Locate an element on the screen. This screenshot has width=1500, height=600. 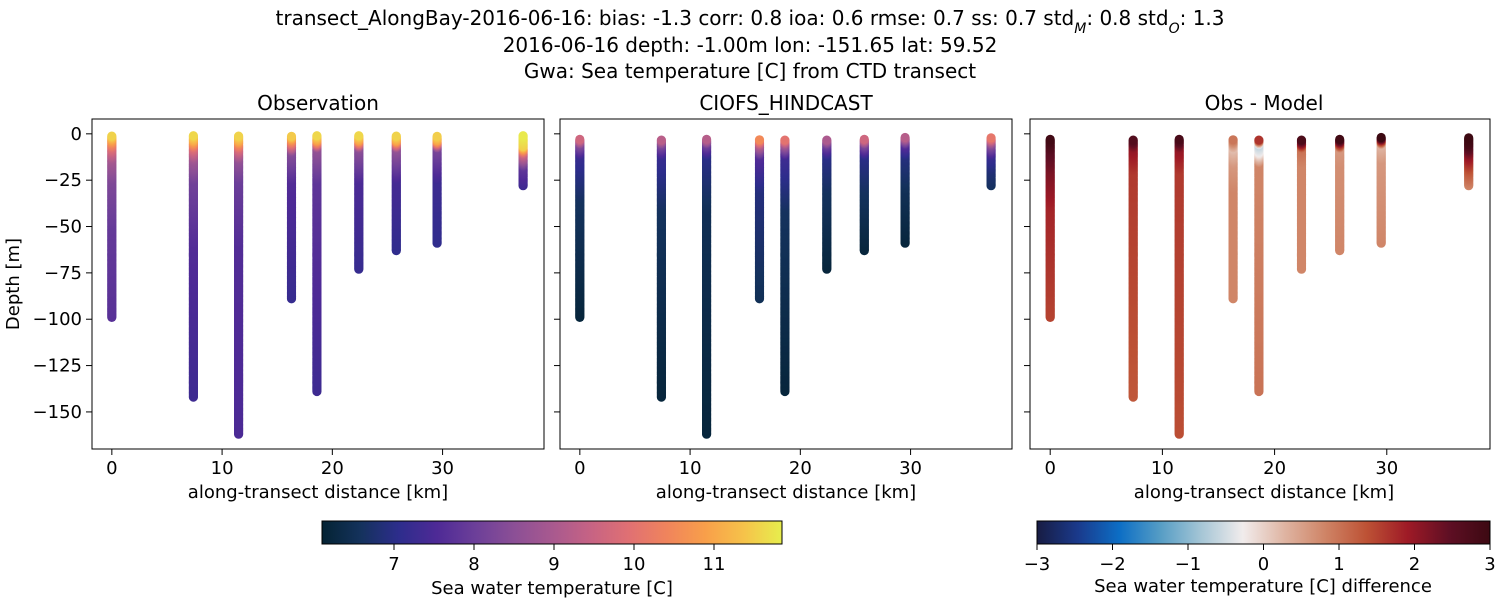
suptitle-line-1-end: : 1.3 is located at coordinates (1202, 18).